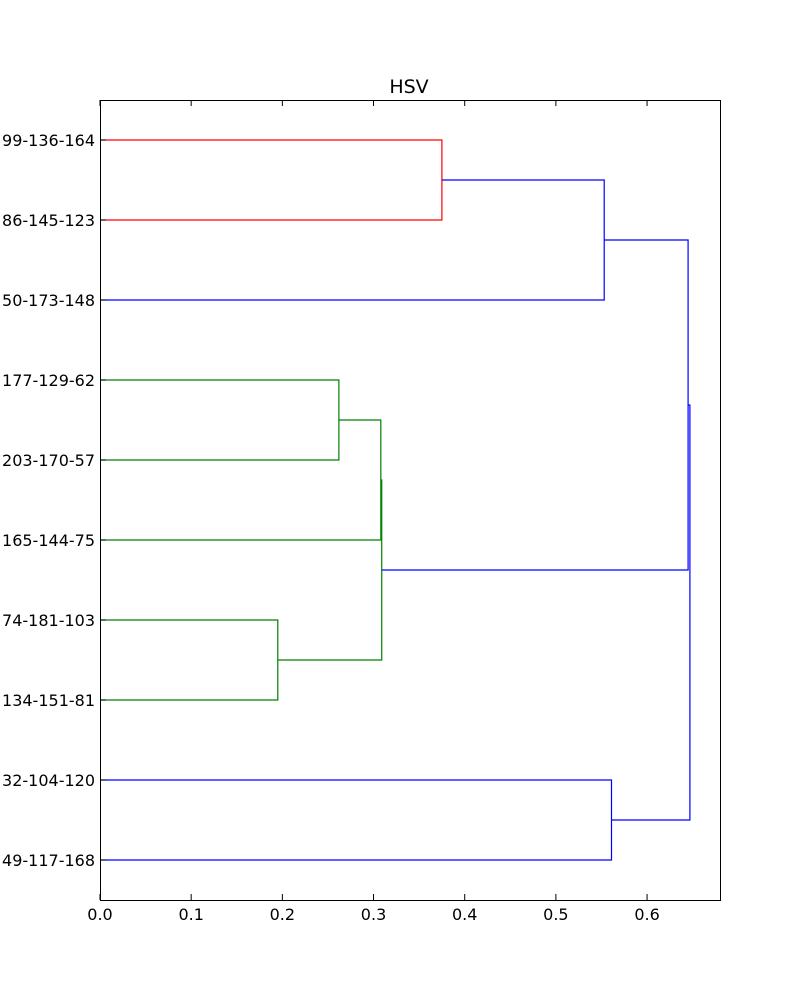  What do you see at coordinates (48, 140) in the screenshot?
I see `leaf-label: 99-136-164` at bounding box center [48, 140].